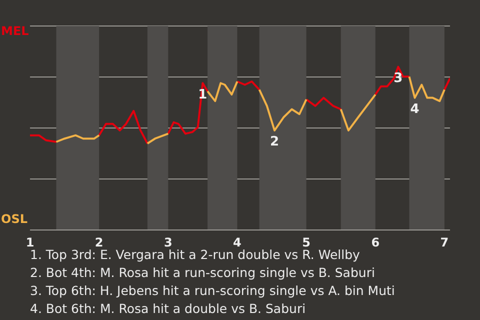 The width and height of the screenshot is (480, 320). What do you see at coordinates (398, 78) in the screenshot?
I see `annotation: 3` at bounding box center [398, 78].